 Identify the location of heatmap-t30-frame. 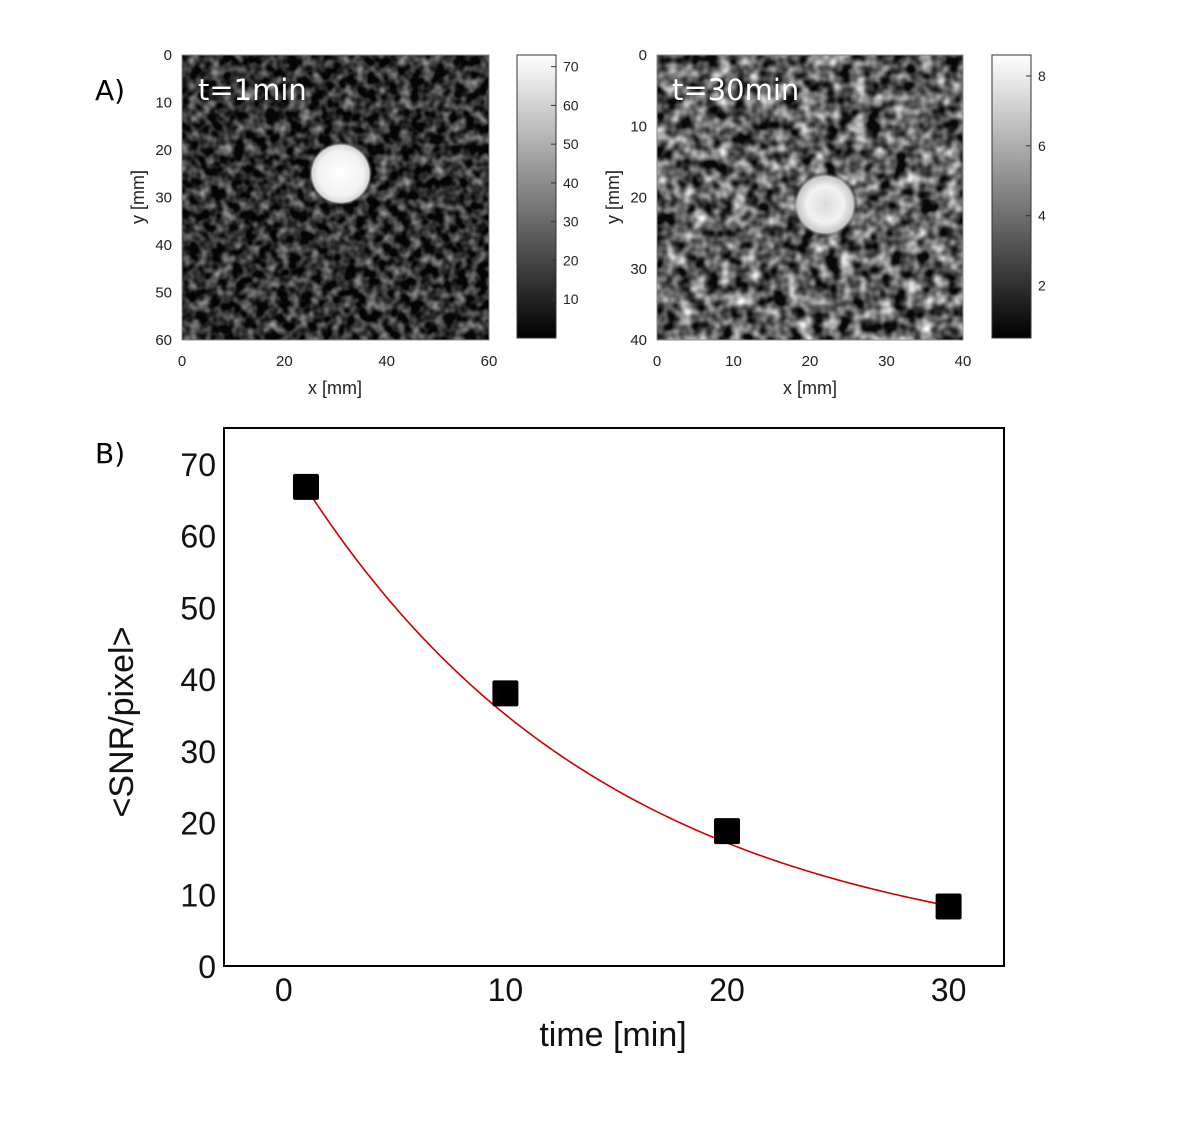
(810, 197).